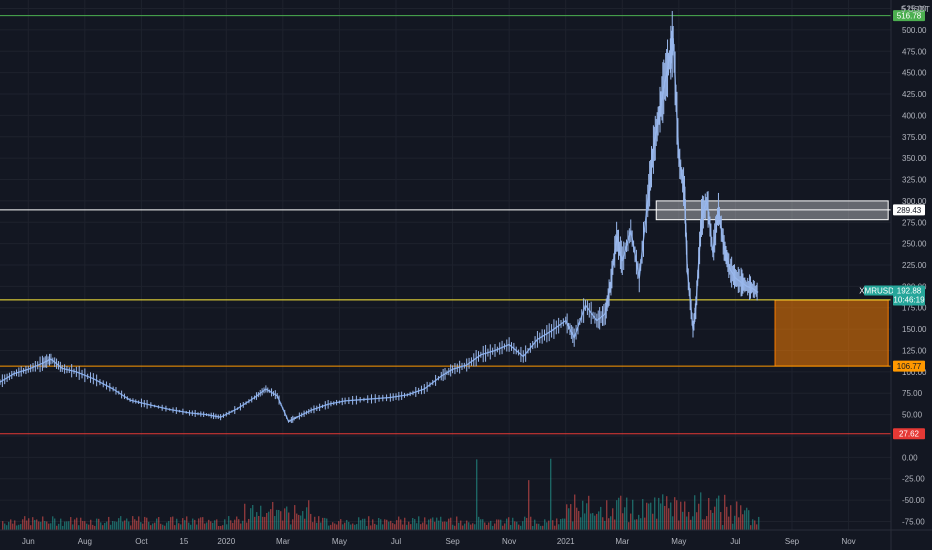 The image size is (932, 550). Describe the element at coordinates (909, 434) in the screenshot. I see `support-bottom-label-bg` at that location.